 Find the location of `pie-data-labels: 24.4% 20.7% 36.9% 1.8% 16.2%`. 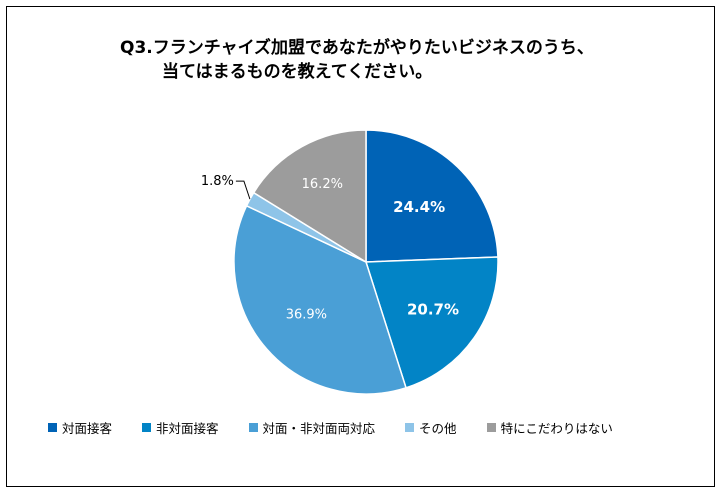

pie-data-labels: 24.4% 20.7% 36.9% 1.8% 16.2% is located at coordinates (330, 248).